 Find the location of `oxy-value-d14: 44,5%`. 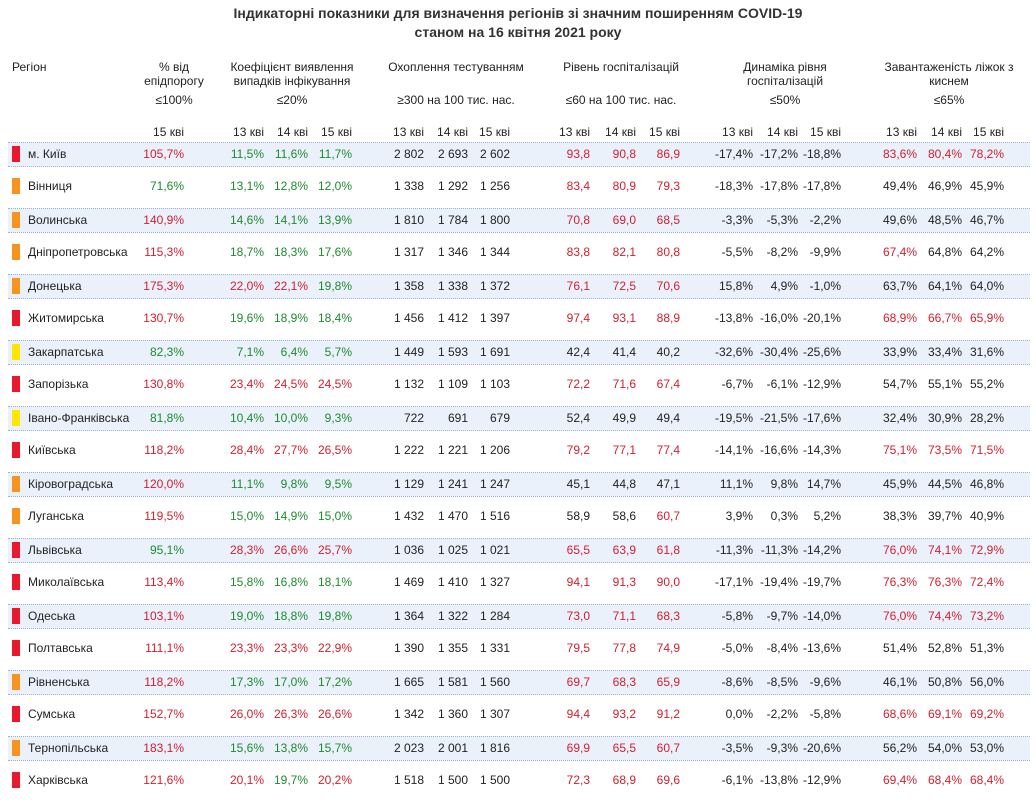

oxy-value-d14: 44,5% is located at coordinates (944, 484).